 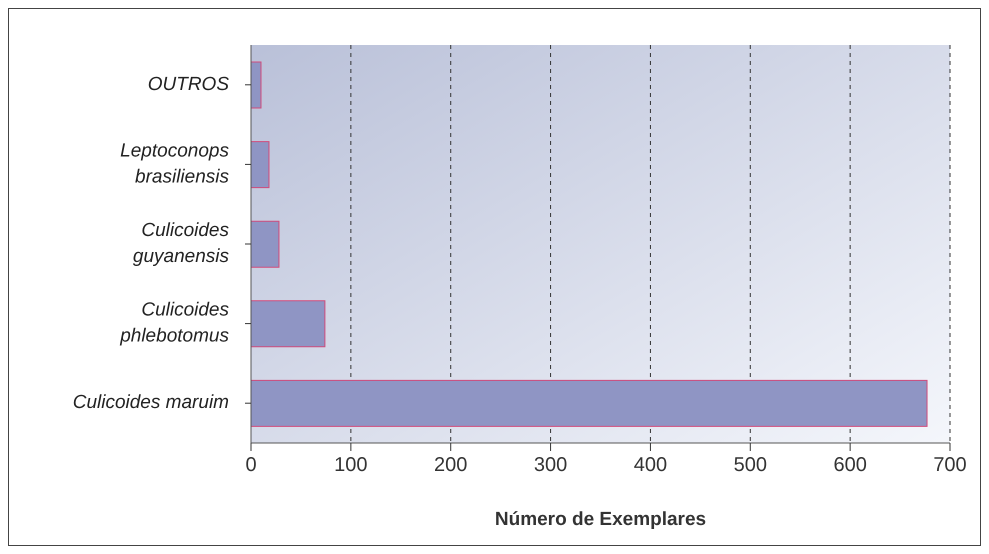 What do you see at coordinates (175, 164) in the screenshot?
I see `y-tick-label: Leptoconops brasiliensis` at bounding box center [175, 164].